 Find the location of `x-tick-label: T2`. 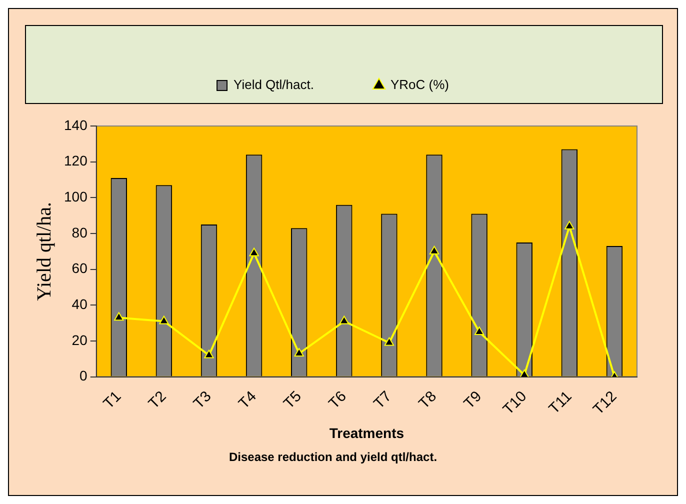

x-tick-label: T2 is located at coordinates (157, 400).